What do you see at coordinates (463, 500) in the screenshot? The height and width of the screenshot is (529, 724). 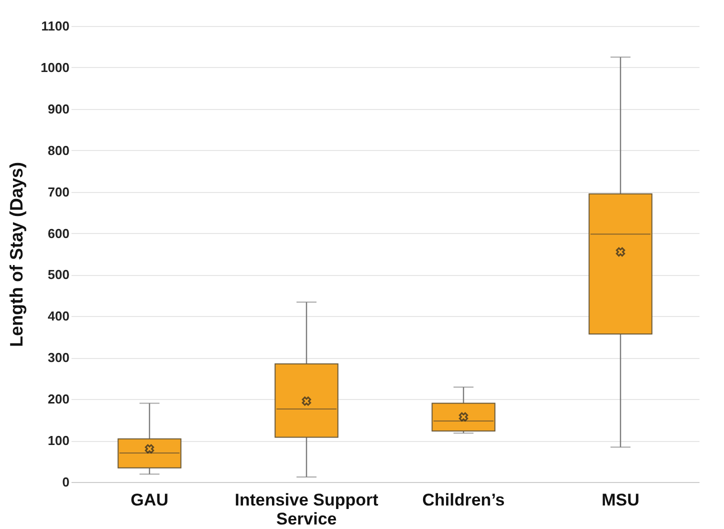 I see `x-tick-label: Children’s` at bounding box center [463, 500].